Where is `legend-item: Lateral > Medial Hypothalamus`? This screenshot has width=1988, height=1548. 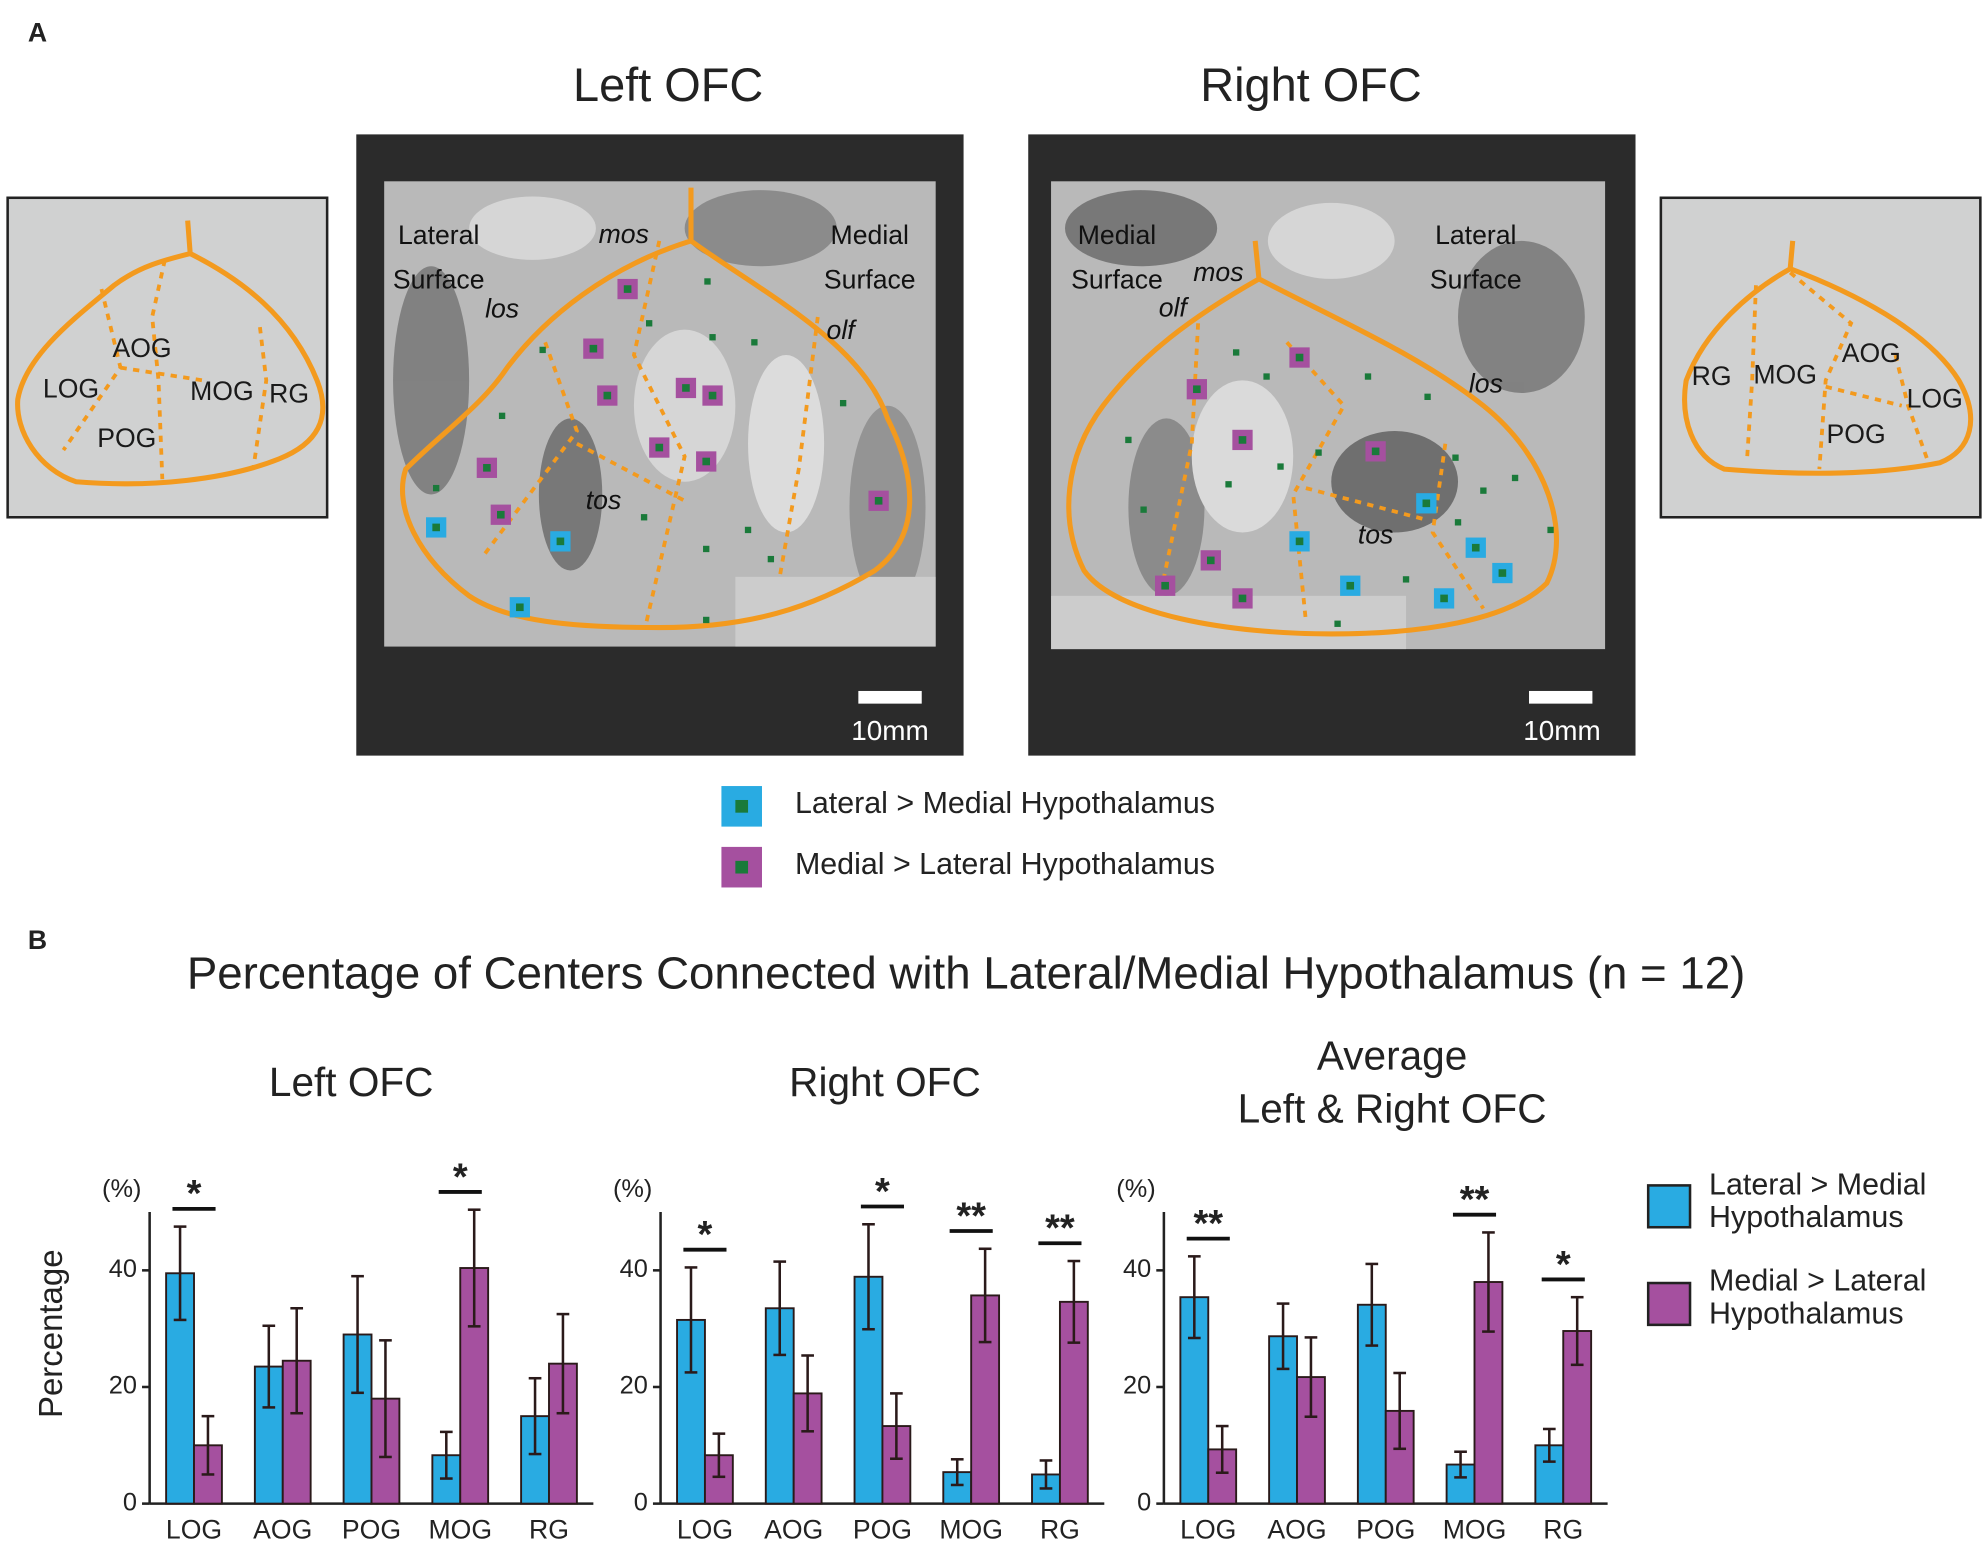
legend-item: Lateral > Medial Hypothalamus is located at coordinates (1818, 1201).